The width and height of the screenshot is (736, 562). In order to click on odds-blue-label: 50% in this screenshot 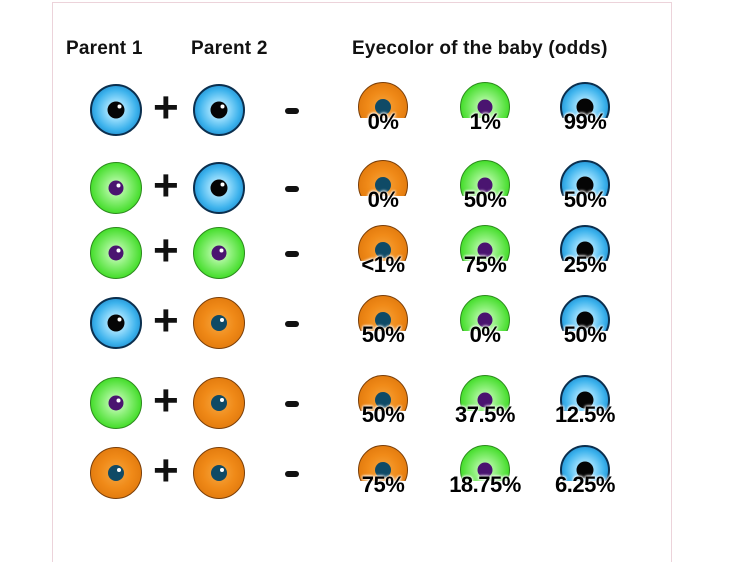, I will do `click(585, 199)`.